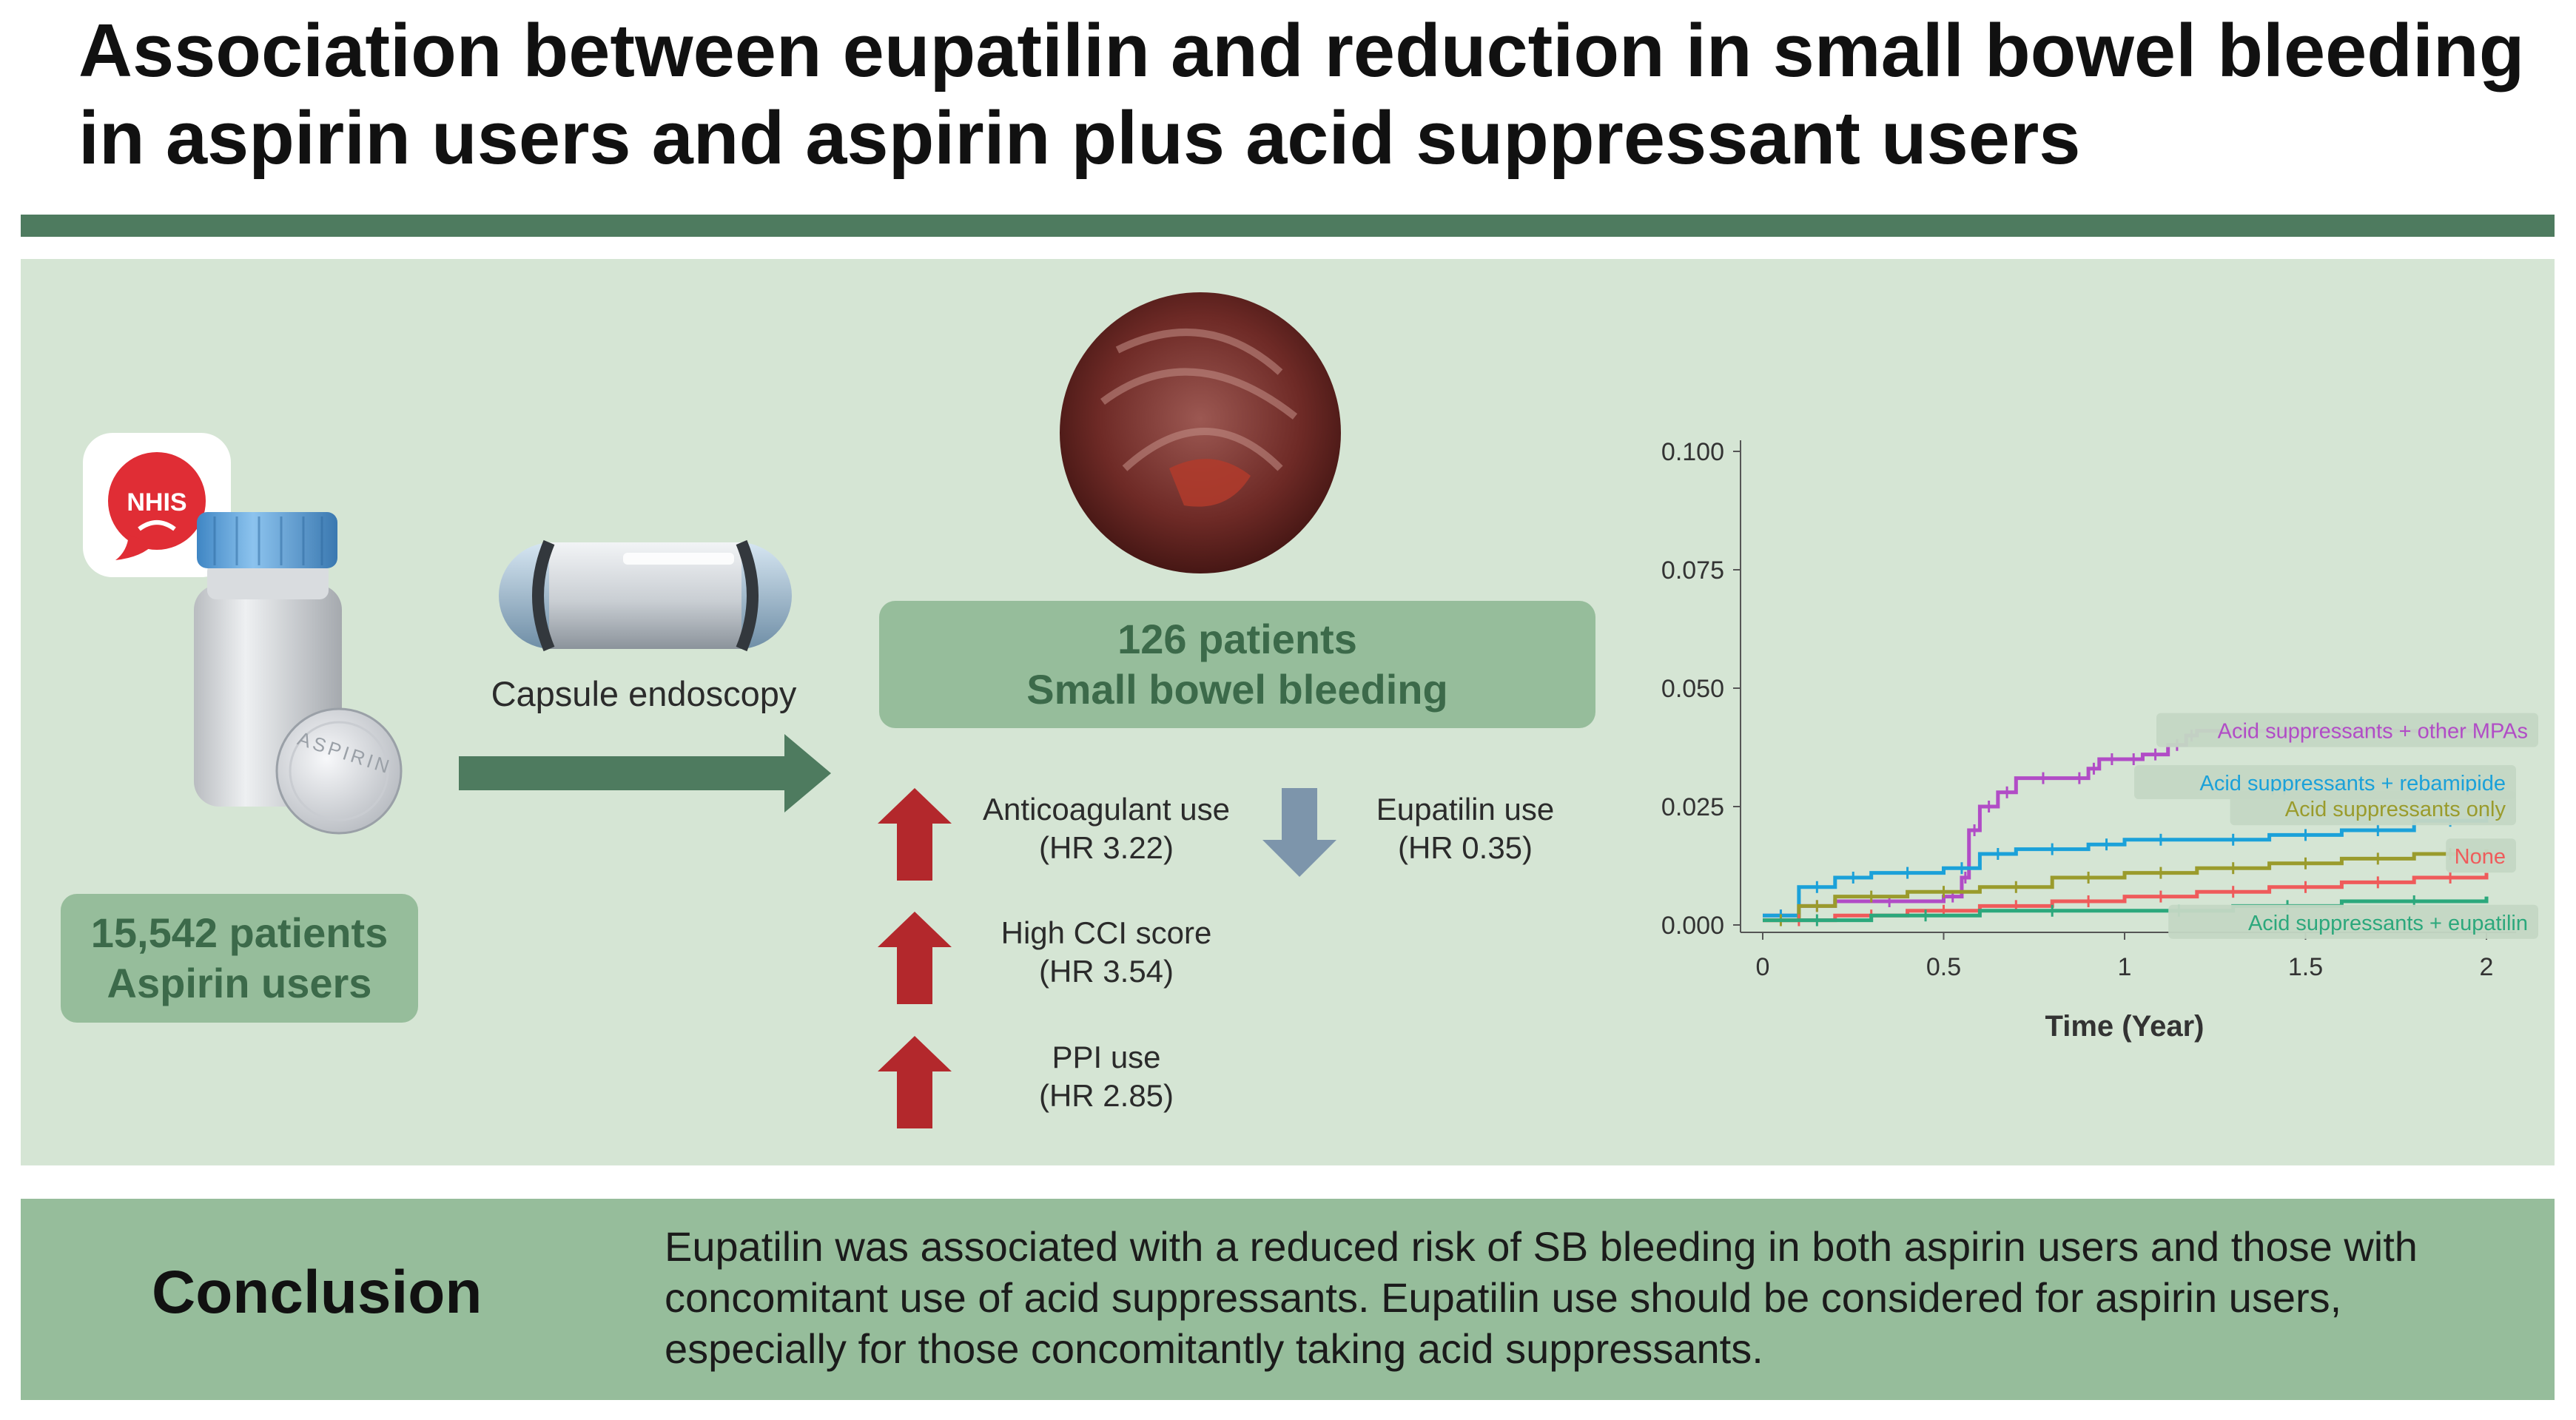 The height and width of the screenshot is (1420, 2576). I want to click on risk-factor-label: High CCI score, so click(1106, 932).